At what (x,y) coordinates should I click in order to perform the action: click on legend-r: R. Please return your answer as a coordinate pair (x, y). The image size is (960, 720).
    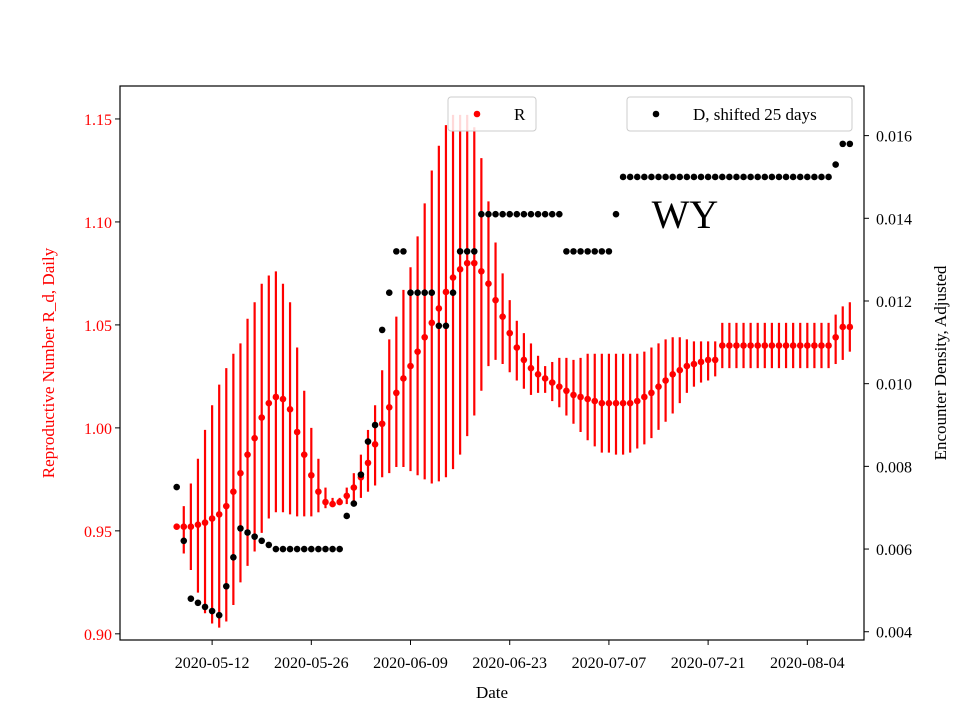
    Looking at the image, I should click on (492, 114).